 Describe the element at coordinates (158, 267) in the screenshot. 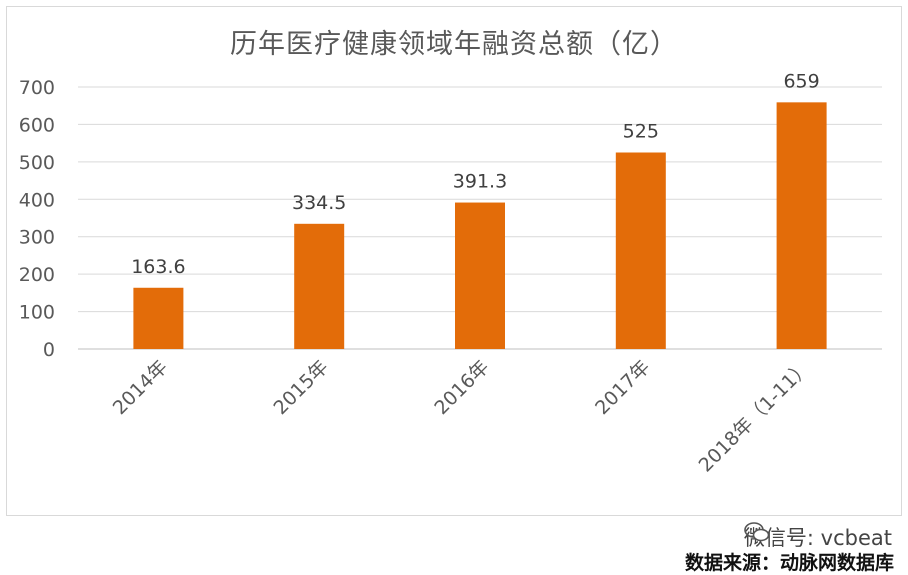

I see `value-label: 163.6` at that location.